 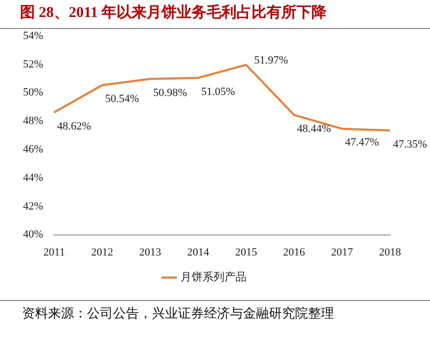 What do you see at coordinates (33, 36) in the screenshot?
I see `y-tick-label: 54%` at bounding box center [33, 36].